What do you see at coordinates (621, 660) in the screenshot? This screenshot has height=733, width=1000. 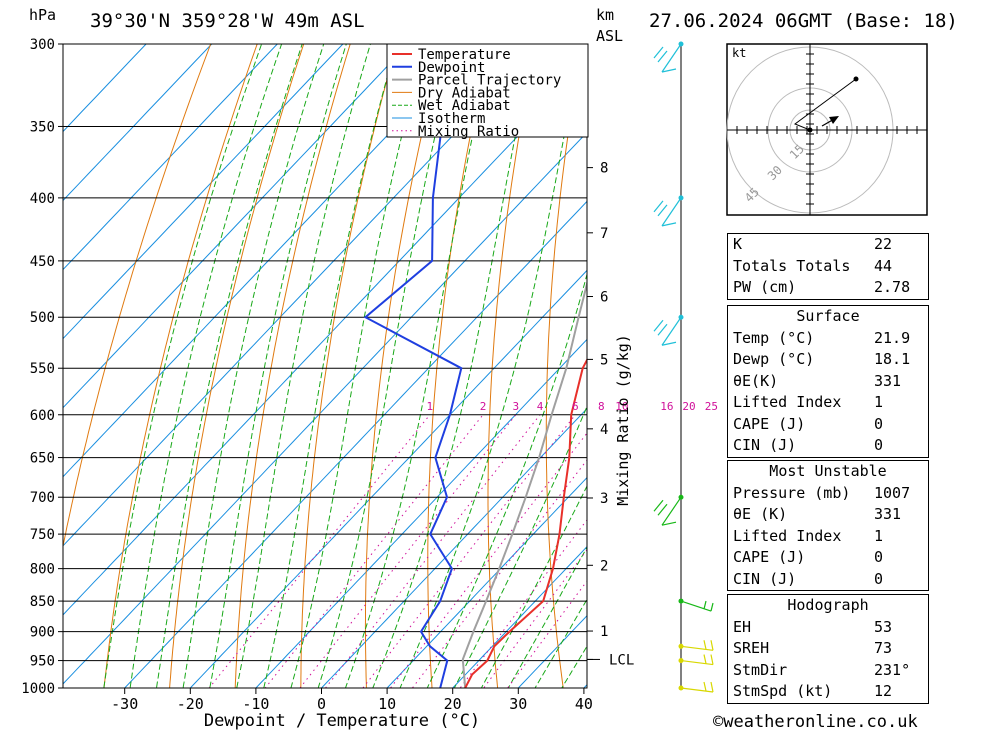 I see `height-tick-label: LCL` at bounding box center [621, 660].